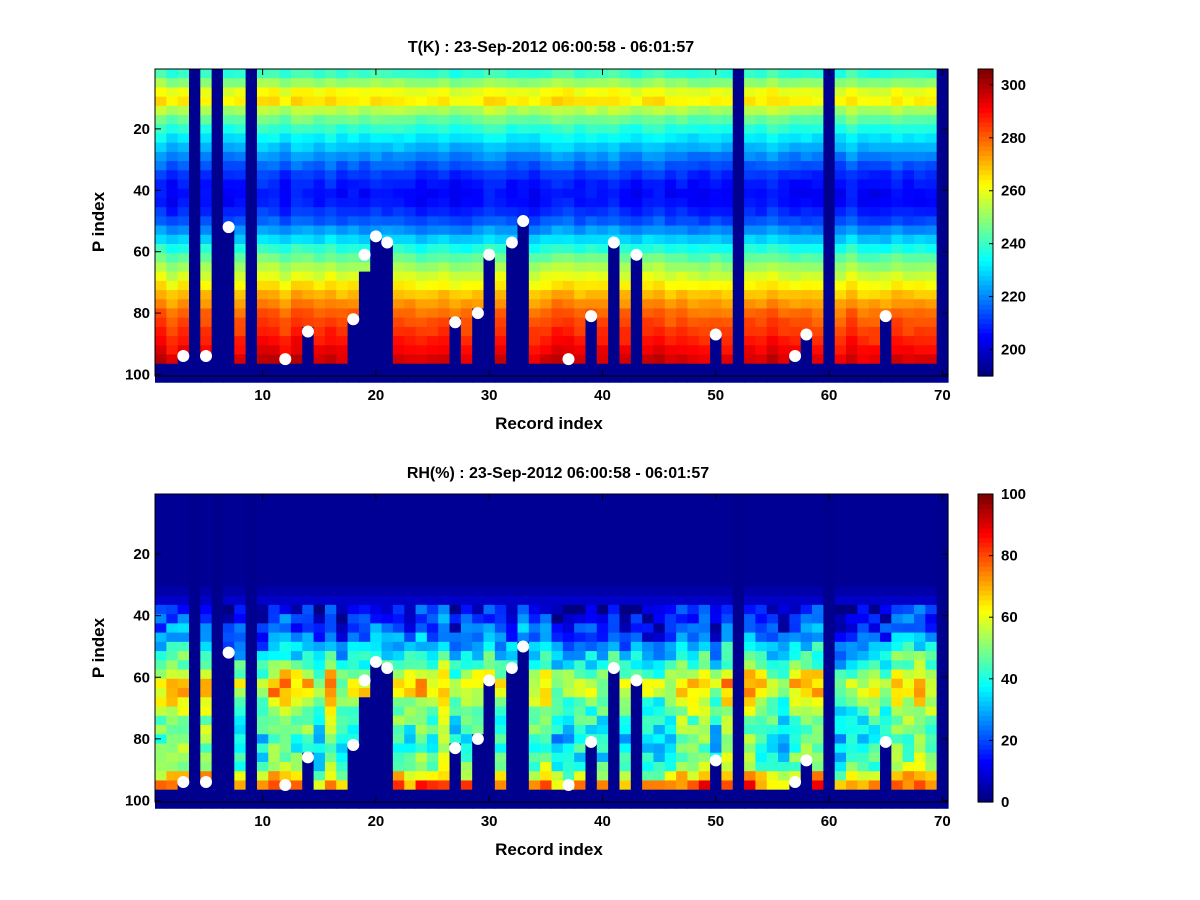 The width and height of the screenshot is (1200, 900). What do you see at coordinates (262, 395) in the screenshot?
I see `temperature-xtick-label: 10` at bounding box center [262, 395].